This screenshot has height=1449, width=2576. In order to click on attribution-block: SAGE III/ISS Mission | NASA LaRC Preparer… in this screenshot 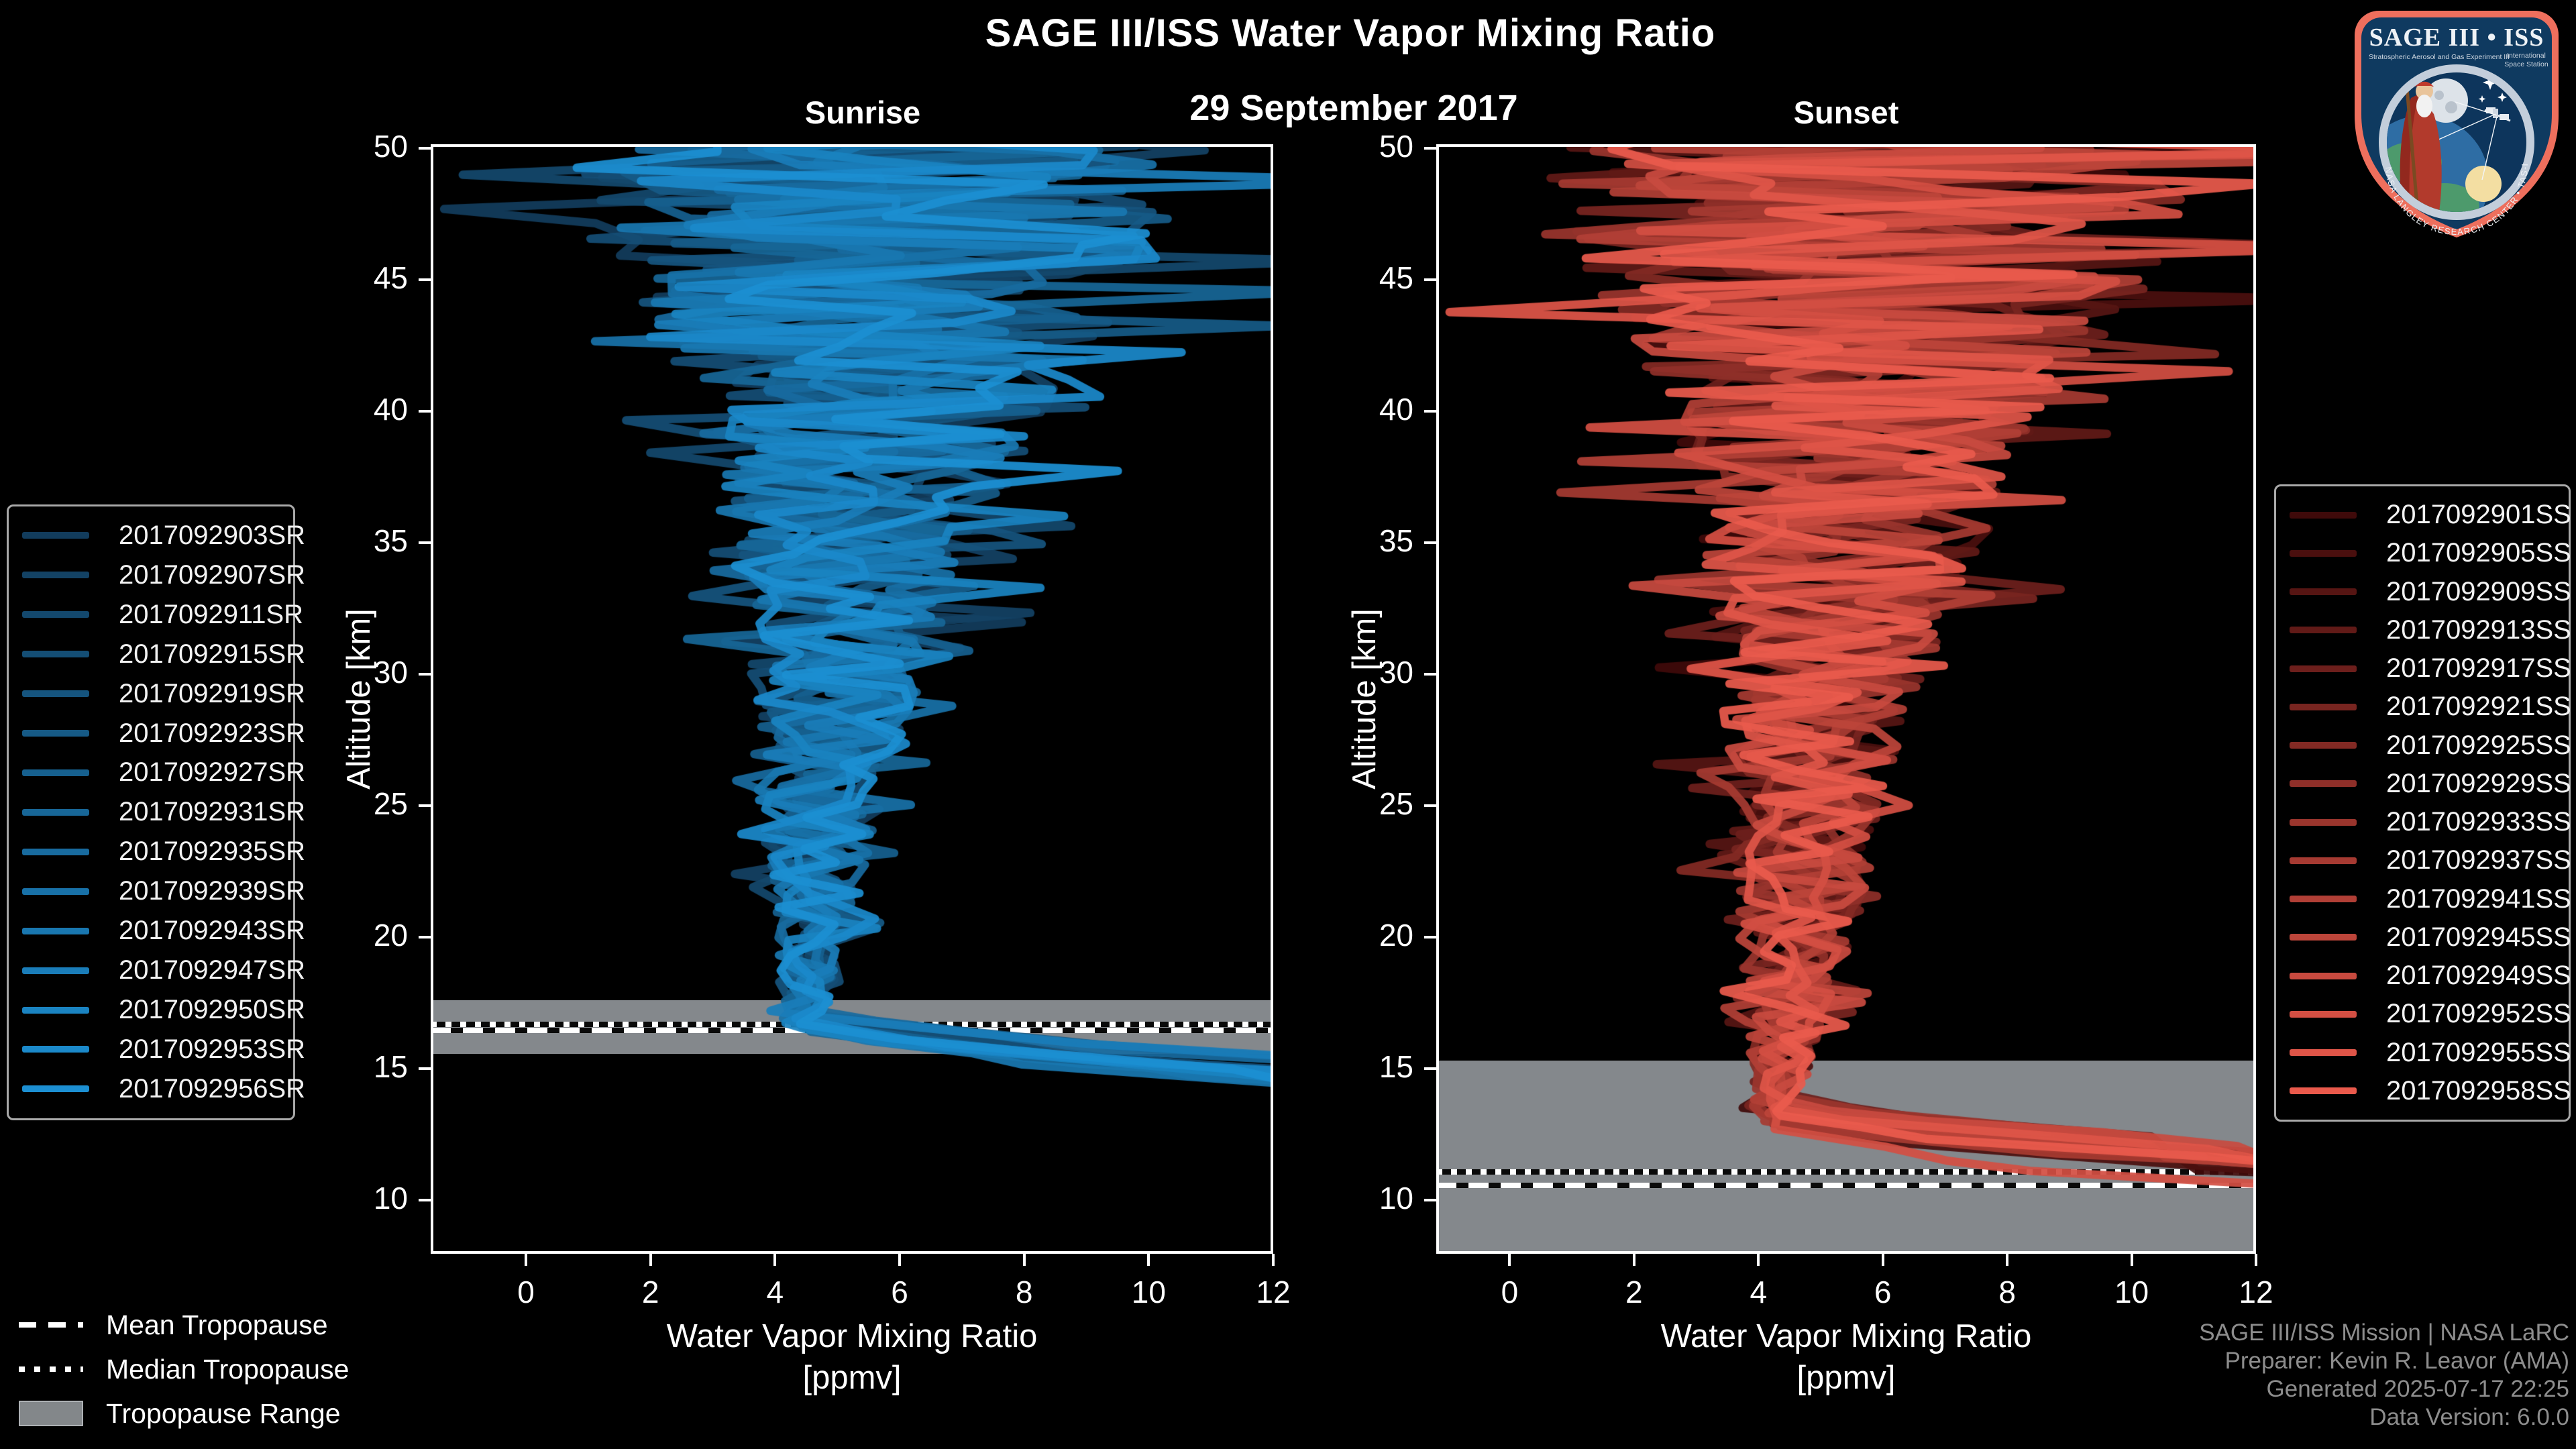, I will do `click(2384, 1375)`.